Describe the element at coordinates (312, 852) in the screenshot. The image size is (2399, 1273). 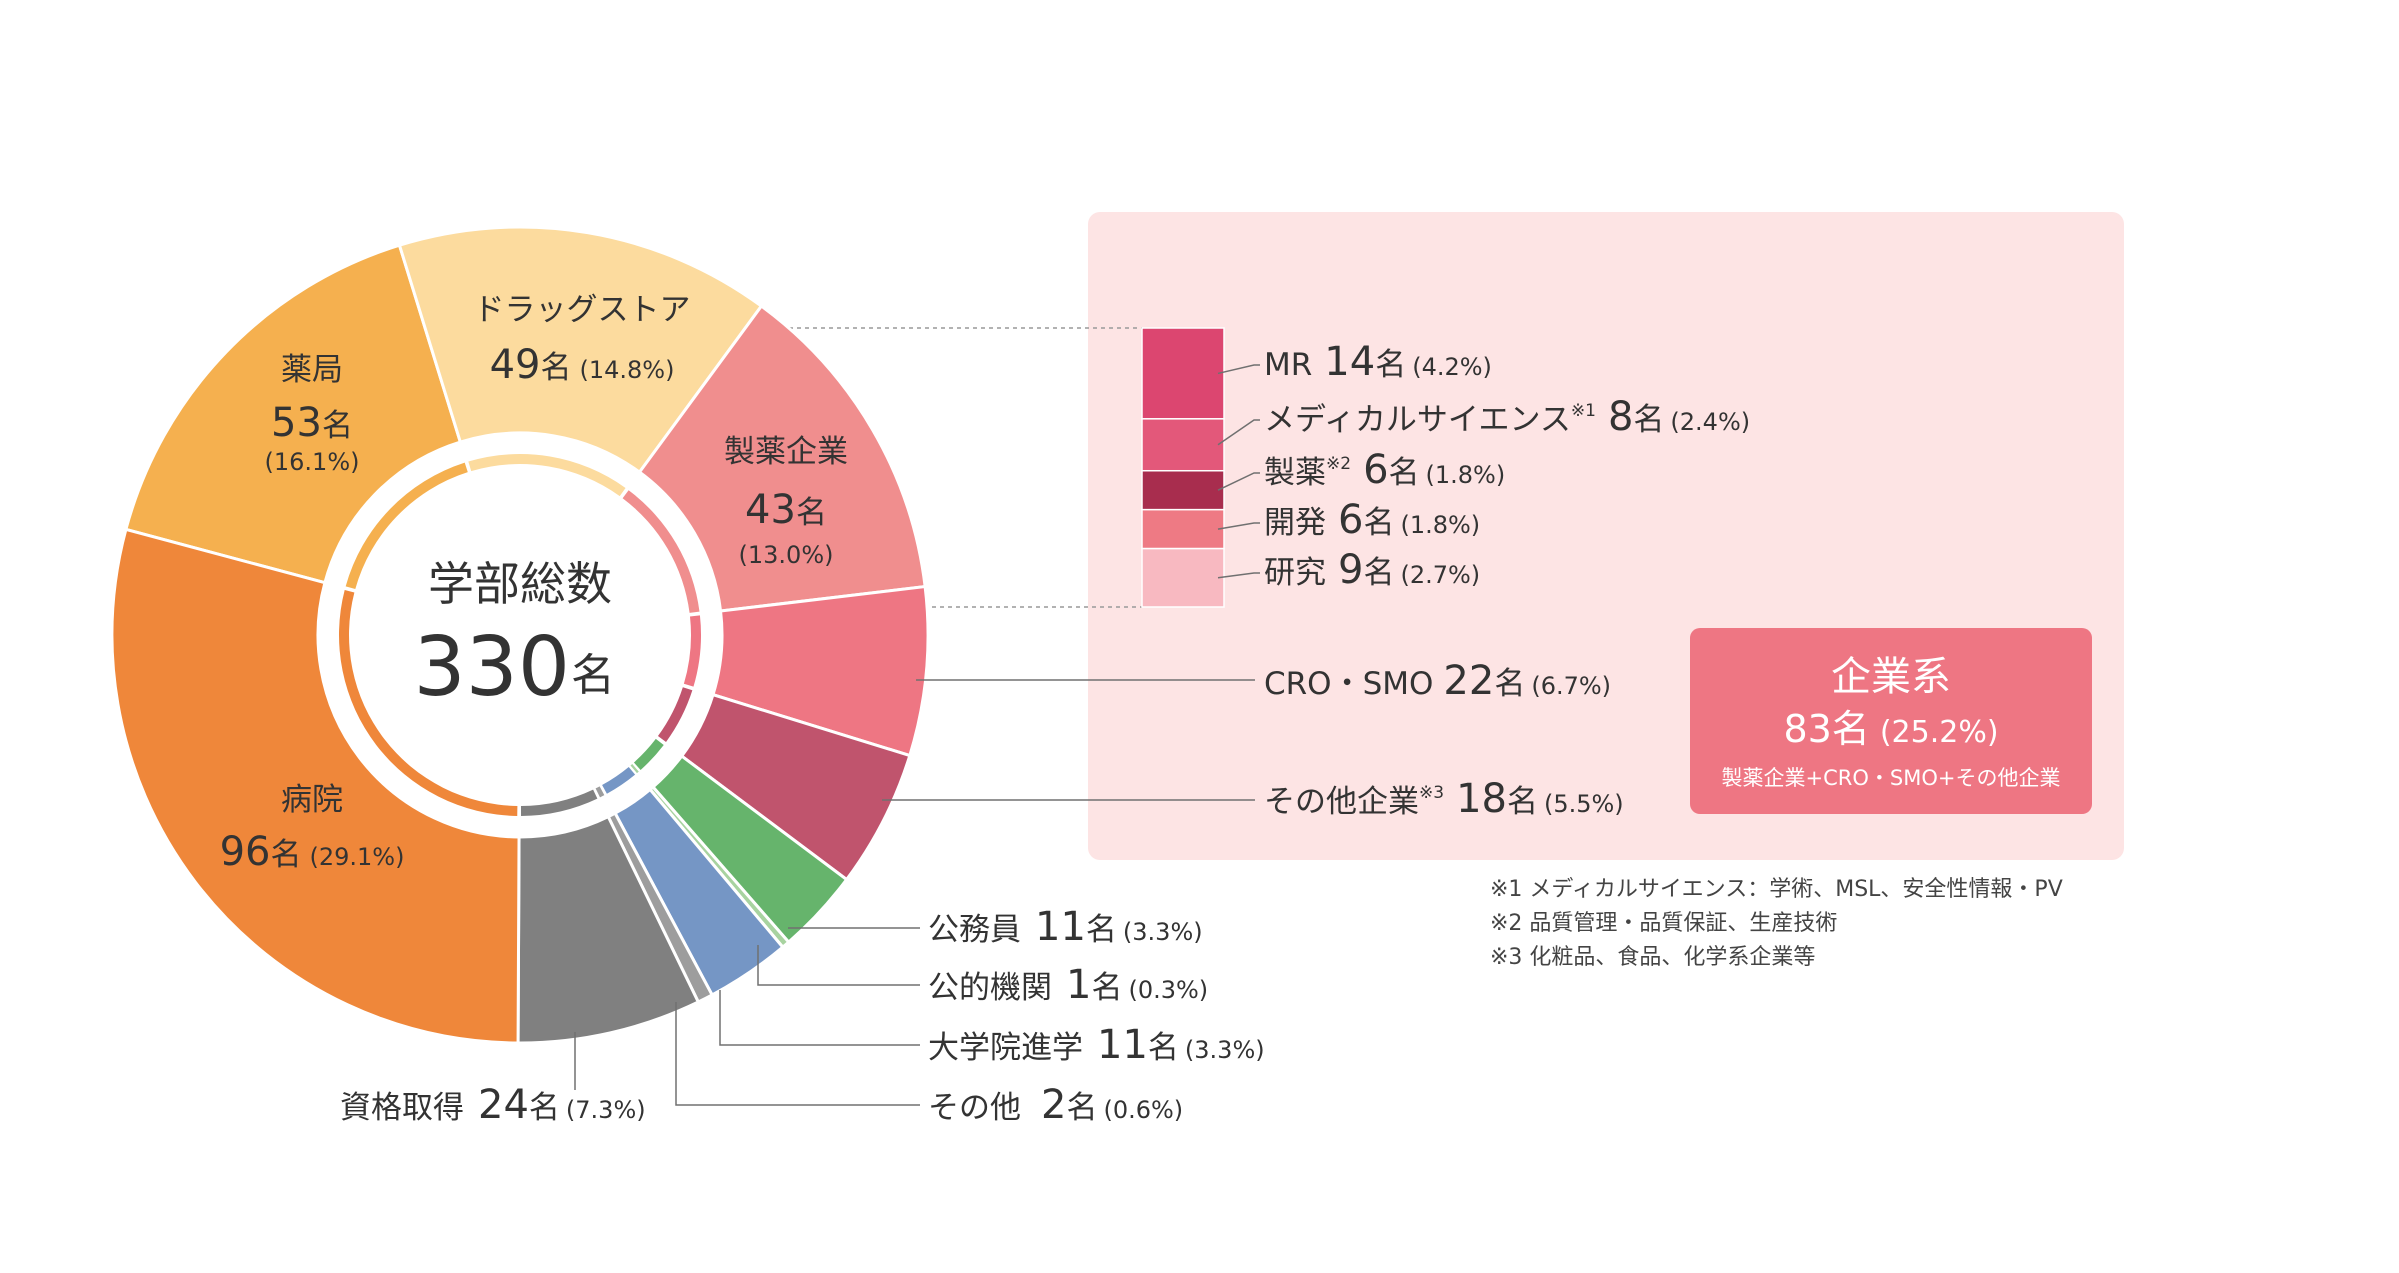
I see `svg-text:96名(29.1%): 96名 (29.1%)` at that location.